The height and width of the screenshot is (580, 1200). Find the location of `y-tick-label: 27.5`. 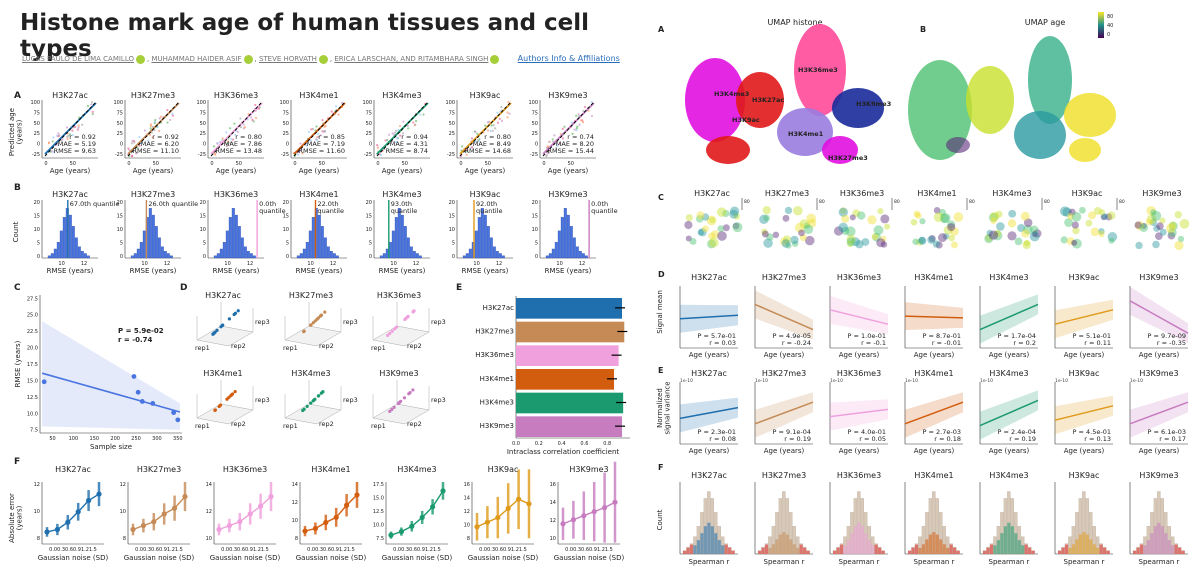

y-tick-label: 27.5 is located at coordinates (32, 299).